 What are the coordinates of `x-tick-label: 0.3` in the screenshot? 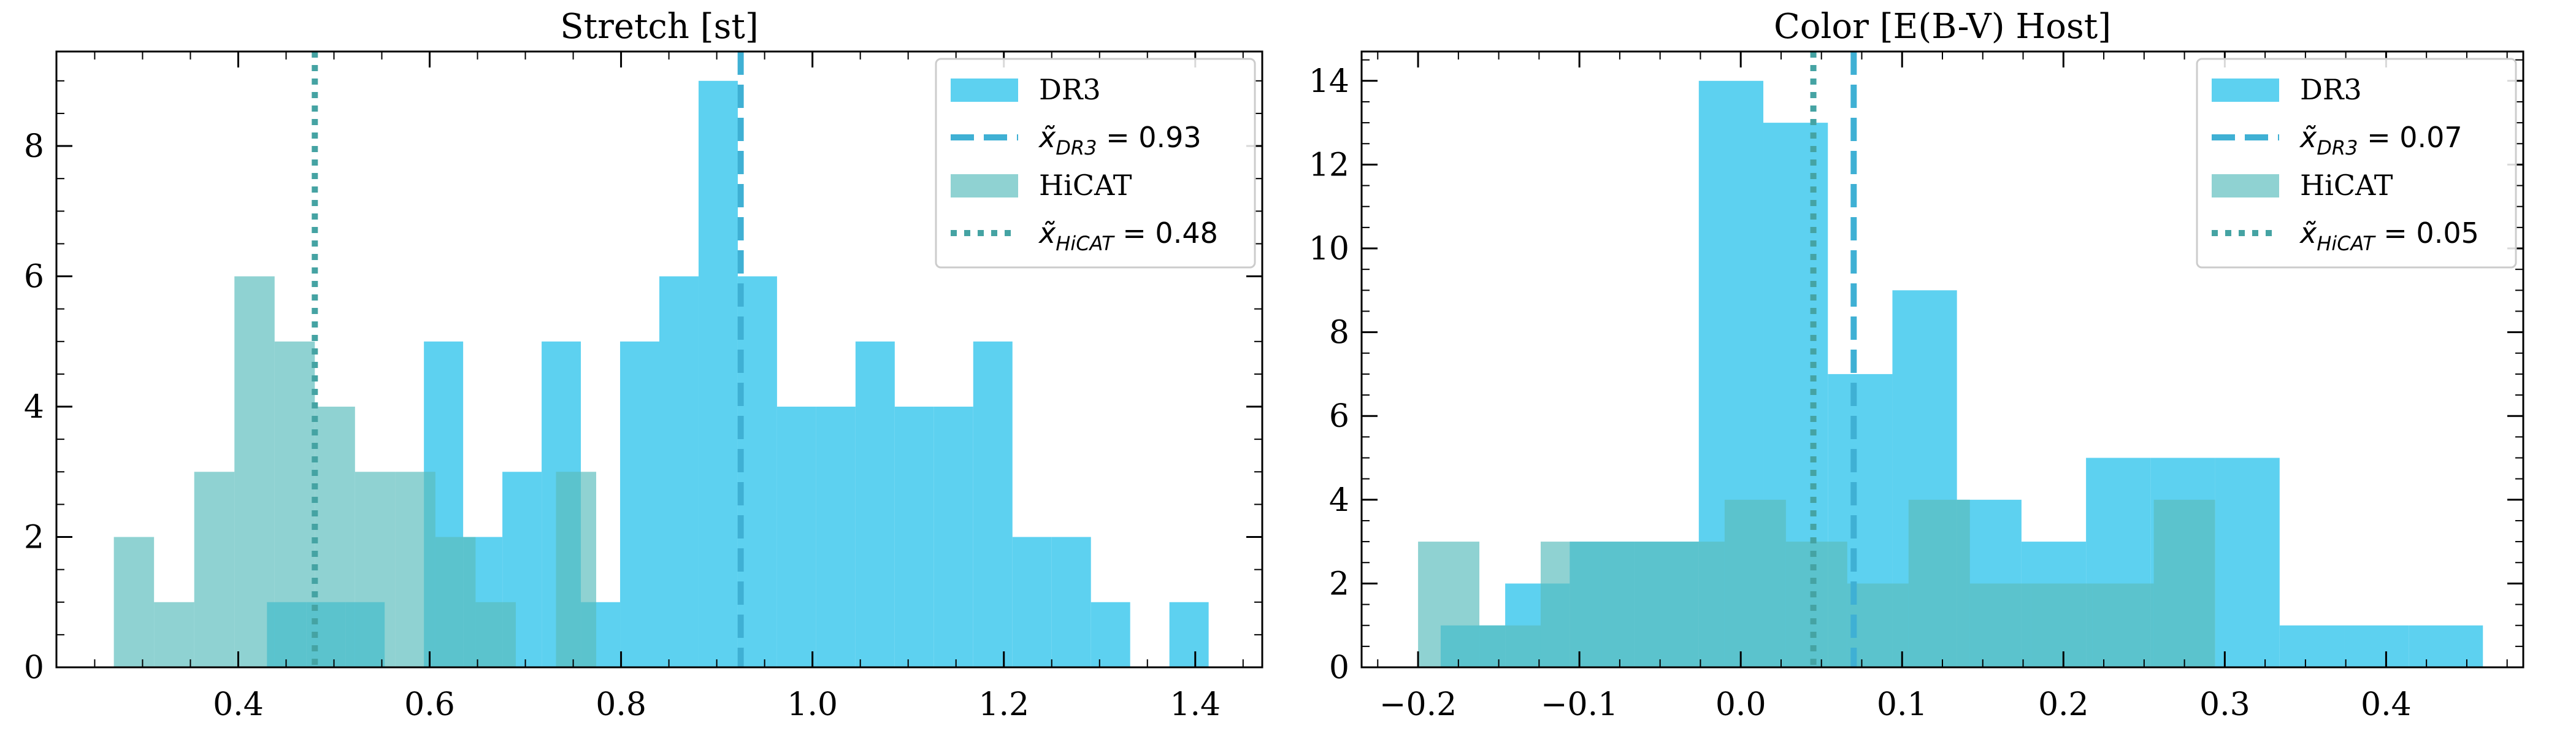 It's located at (2224, 704).